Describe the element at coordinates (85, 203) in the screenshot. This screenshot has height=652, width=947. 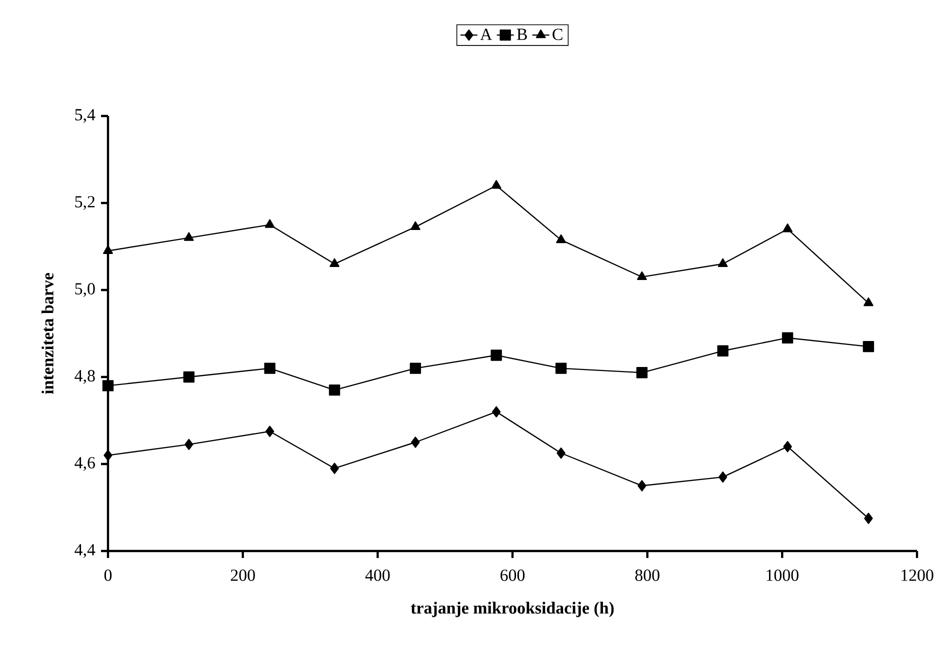
I see `y-tick-label: 5,2` at that location.